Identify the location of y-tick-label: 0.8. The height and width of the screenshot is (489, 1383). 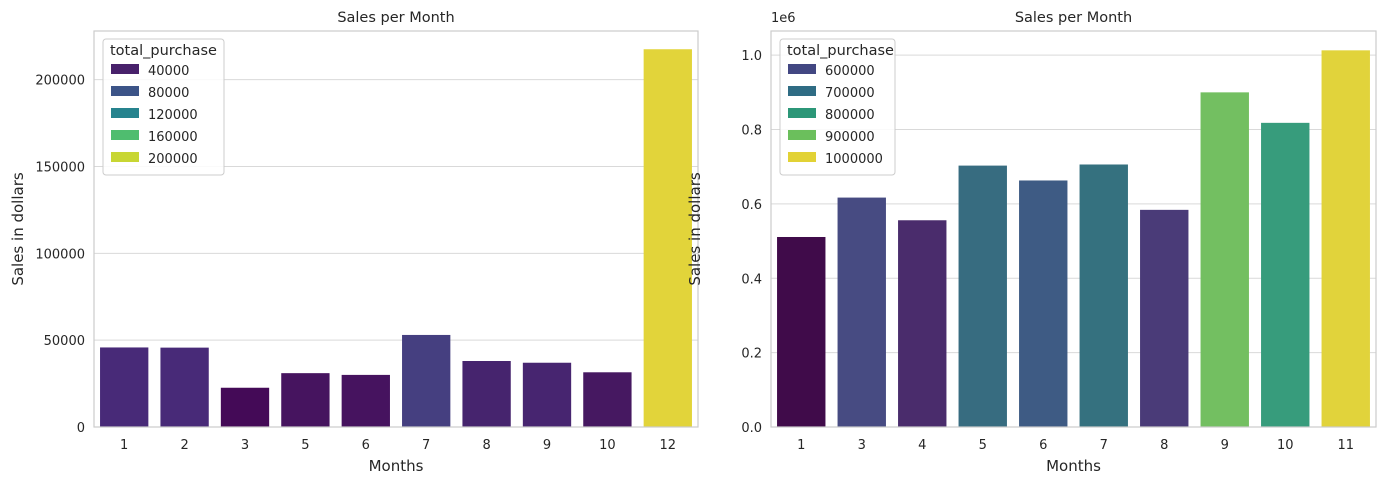
(751, 131).